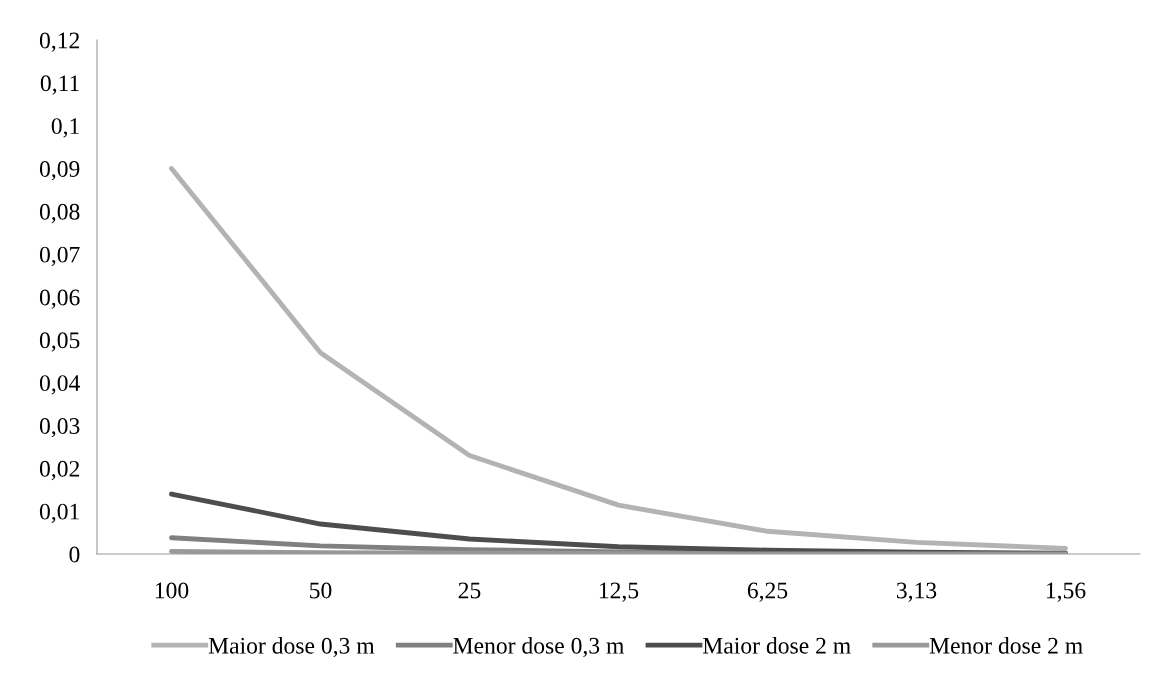 The image size is (1169, 673). Describe the element at coordinates (767, 592) in the screenshot. I see `x-tick-label: 6,25` at that location.